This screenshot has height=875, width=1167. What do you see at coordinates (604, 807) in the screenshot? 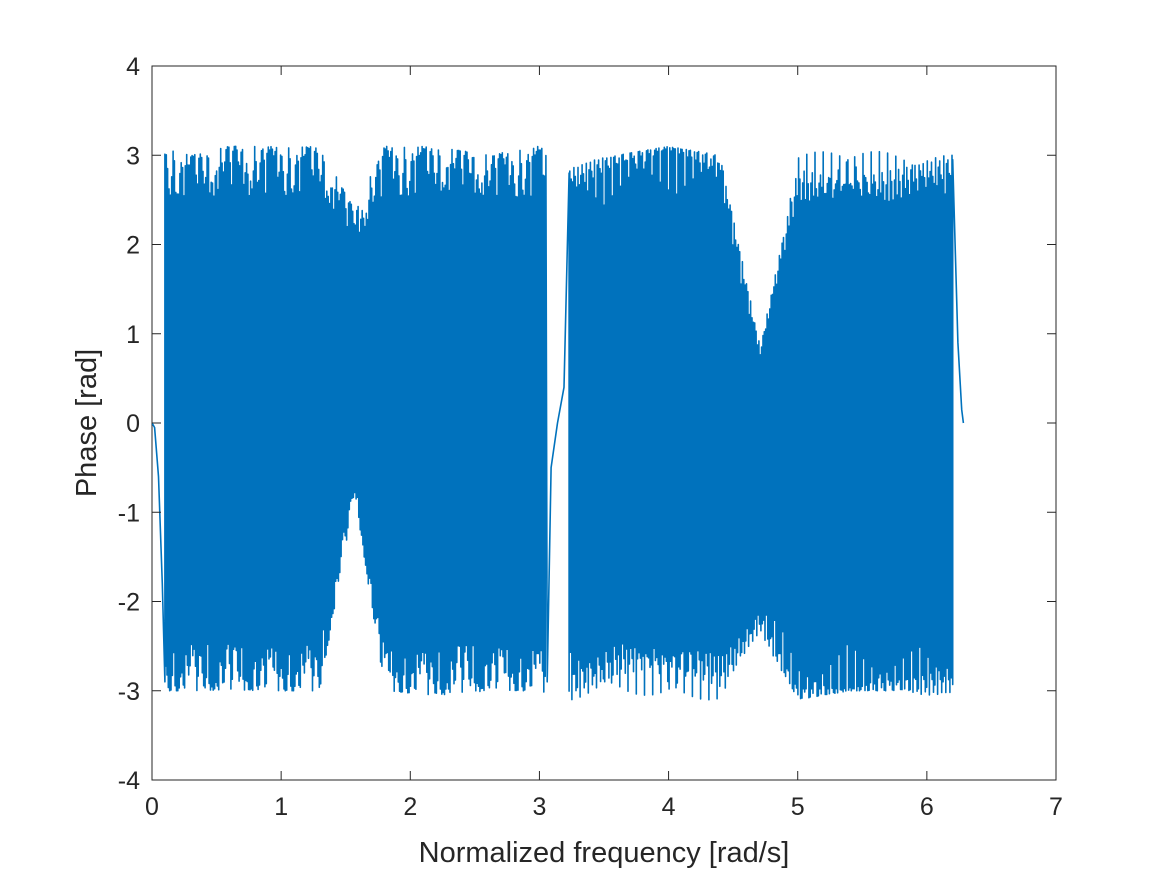
I see `x-tick-labels: 0 1 2 3 4 5 6 7` at bounding box center [604, 807].